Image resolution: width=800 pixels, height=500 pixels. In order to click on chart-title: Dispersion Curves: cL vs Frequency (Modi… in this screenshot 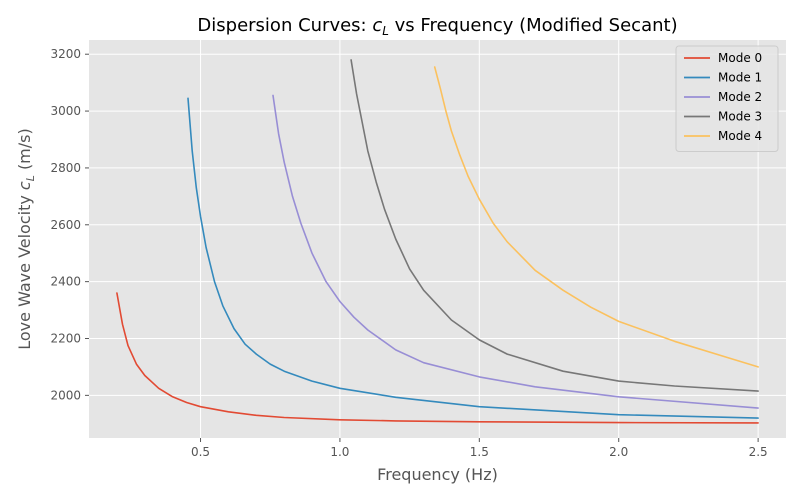, I will do `click(437, 26)`.